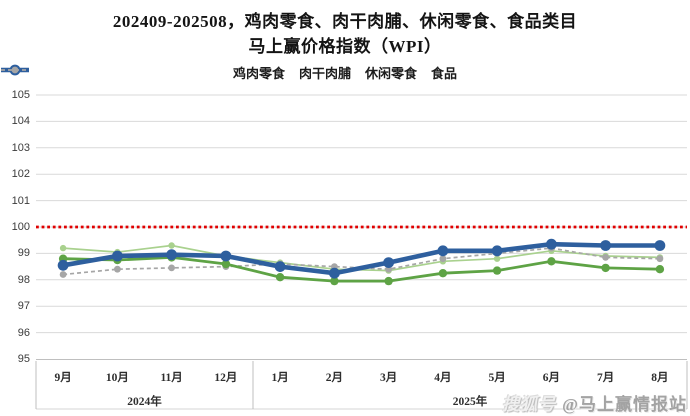 This screenshot has height=416, width=690. I want to click on legend-label-dried-meat-jerky: 肉干肉脯, so click(324, 73).